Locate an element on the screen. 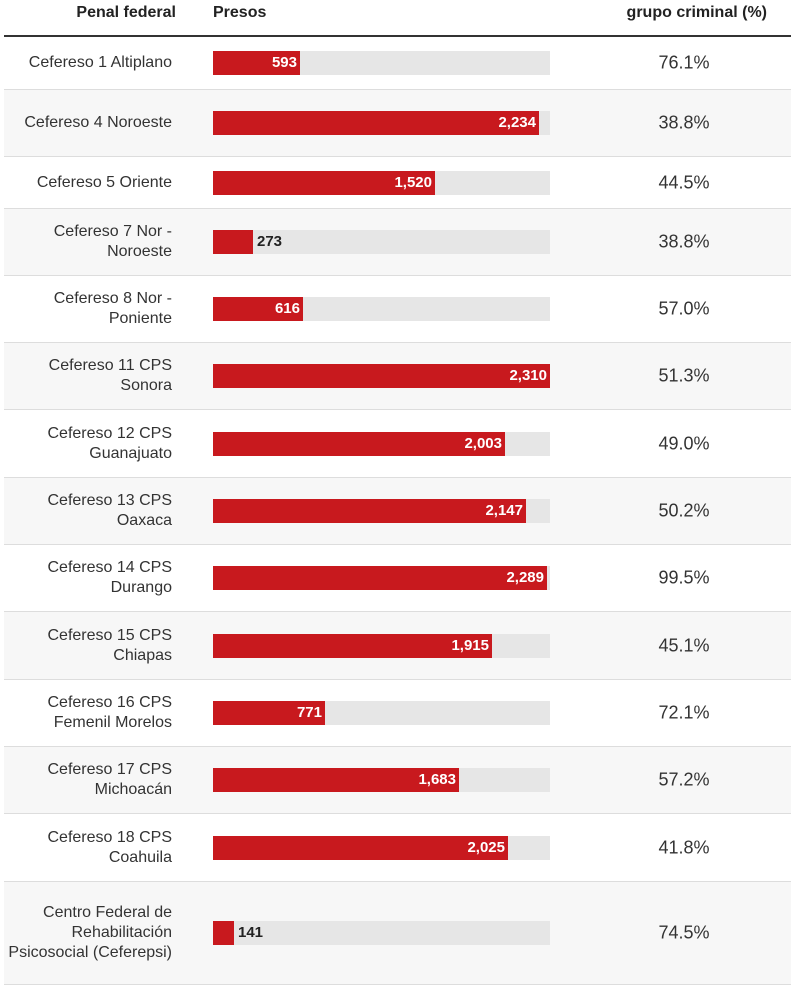 This screenshot has width=800, height=987. grupo-criminal-pct: 45.1% is located at coordinates (684, 645).